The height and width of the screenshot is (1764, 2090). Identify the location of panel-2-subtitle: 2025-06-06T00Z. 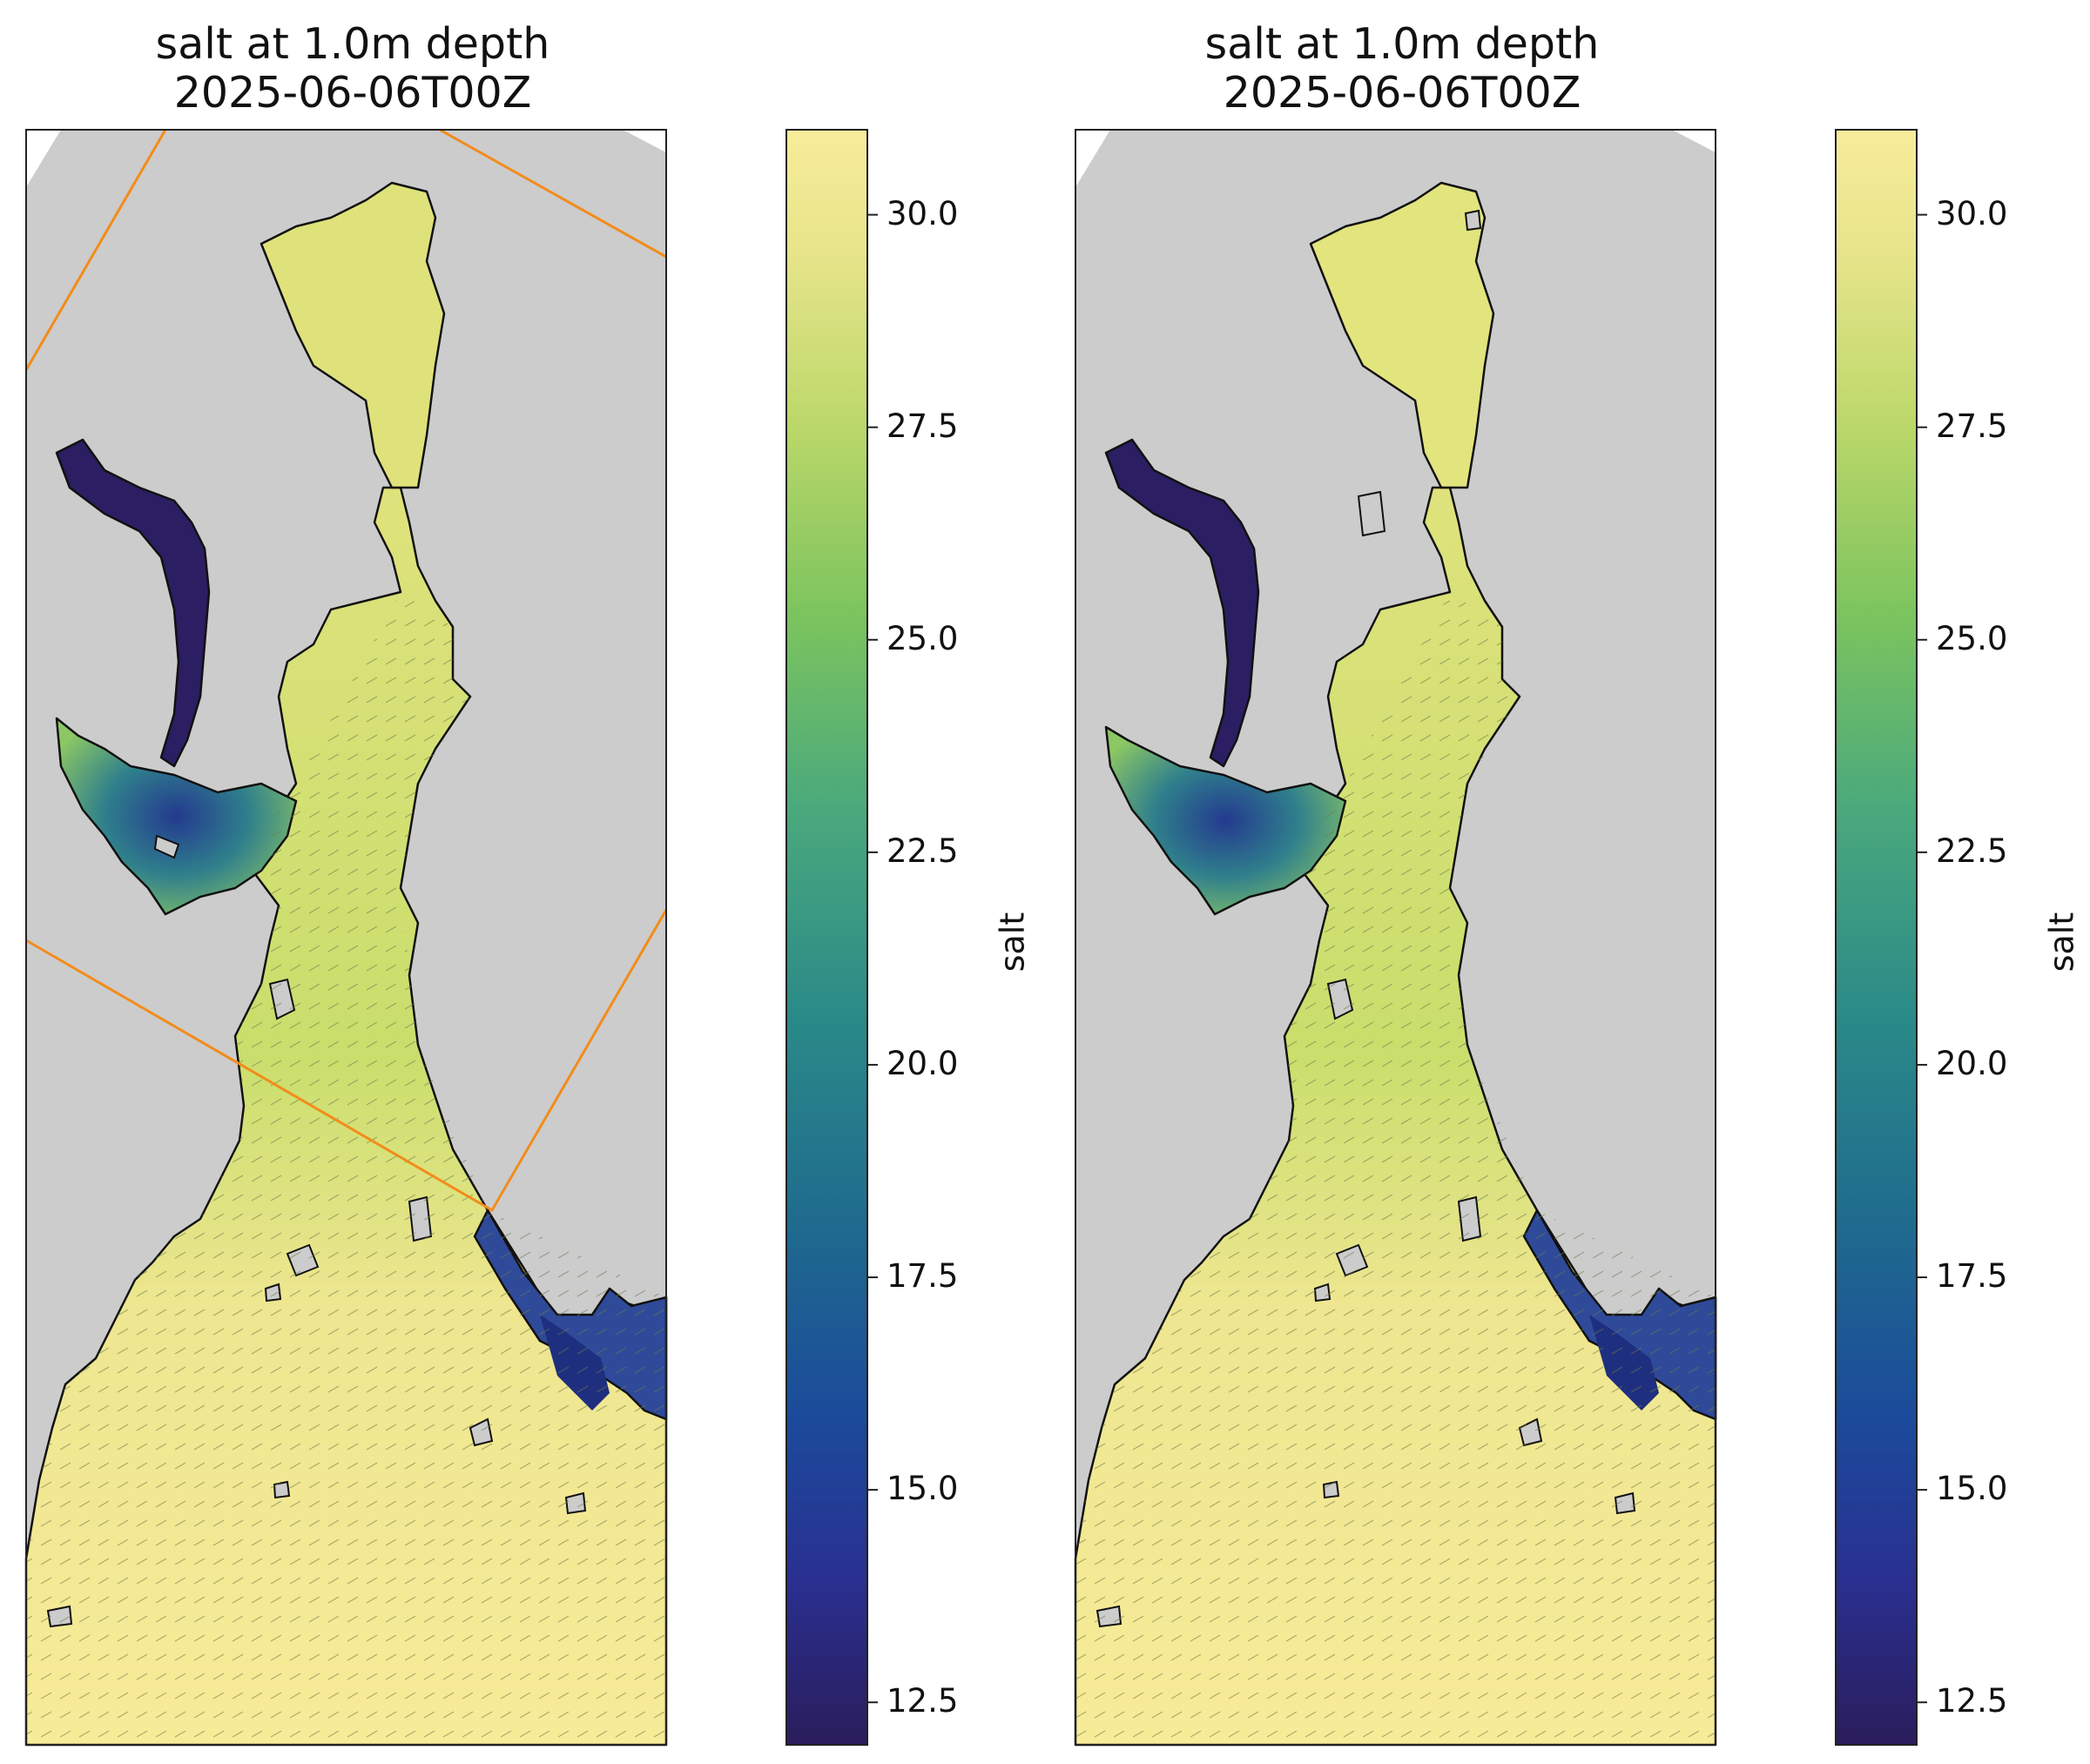
(1402, 93).